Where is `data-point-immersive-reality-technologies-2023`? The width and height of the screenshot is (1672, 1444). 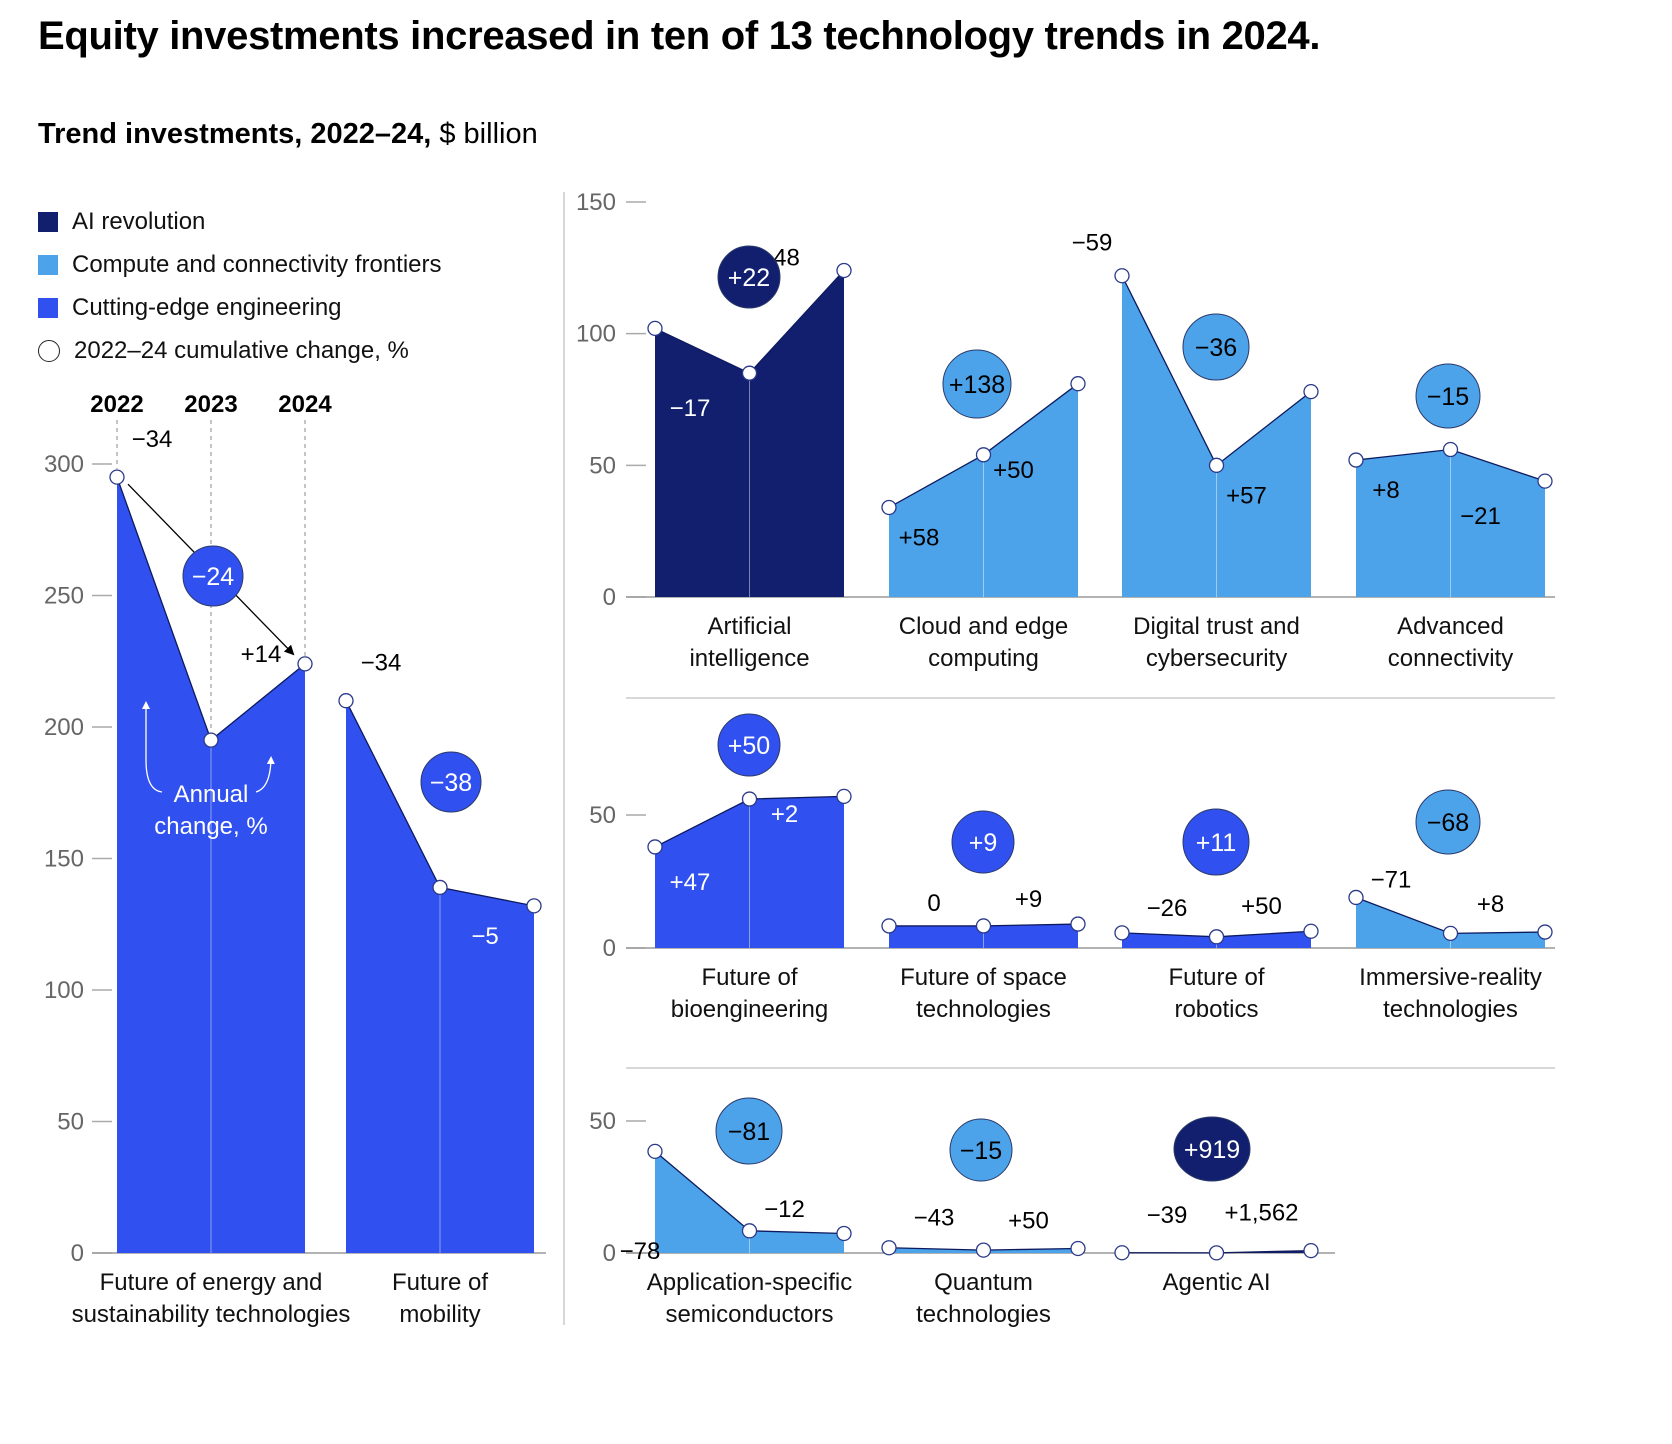
data-point-immersive-reality-technologies-2023 is located at coordinates (1450, 933).